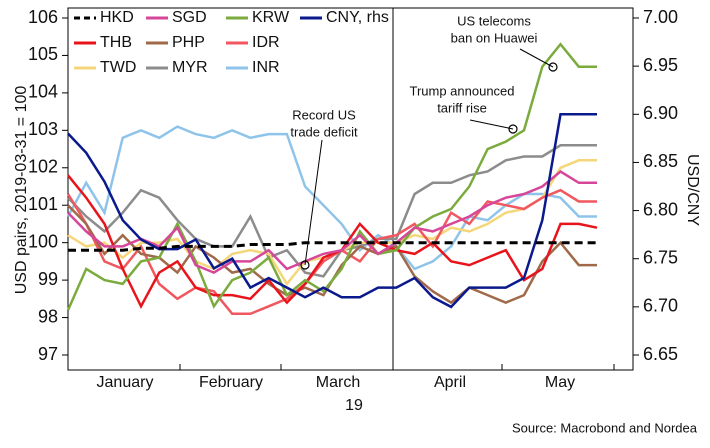 This screenshot has width=710, height=448. Describe the element at coordinates (692, 190) in the screenshot. I see `y2-axis-label: USD/CNY` at that location.